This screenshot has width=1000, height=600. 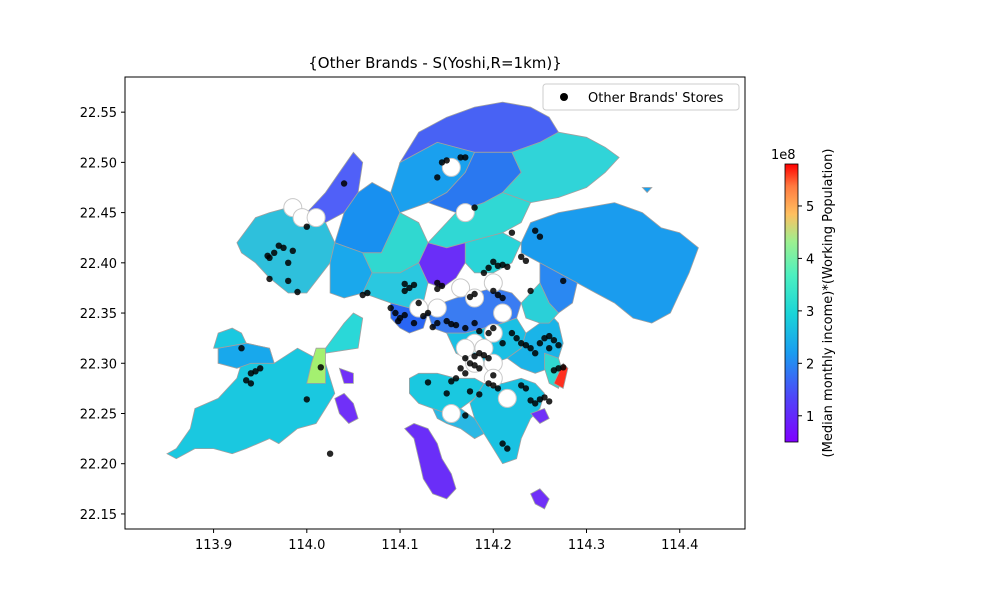 What do you see at coordinates (783, 155) in the screenshot?
I see `colorbar-multiplier: 1e8` at bounding box center [783, 155].